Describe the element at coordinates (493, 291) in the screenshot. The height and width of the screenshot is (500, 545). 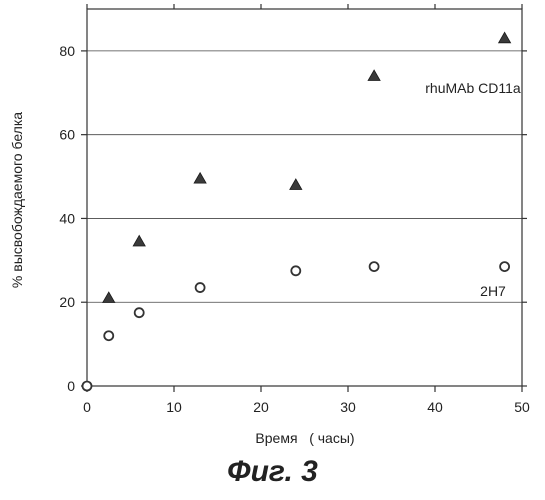
I see `series-label-2h7: 2H7` at that location.